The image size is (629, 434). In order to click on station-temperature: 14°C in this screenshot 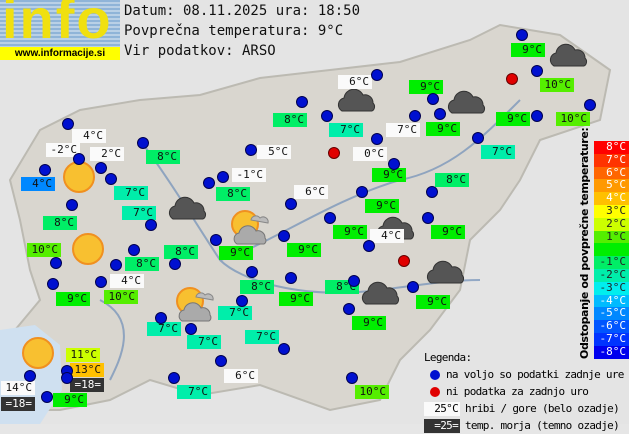, I will do `click(18, 388)`.